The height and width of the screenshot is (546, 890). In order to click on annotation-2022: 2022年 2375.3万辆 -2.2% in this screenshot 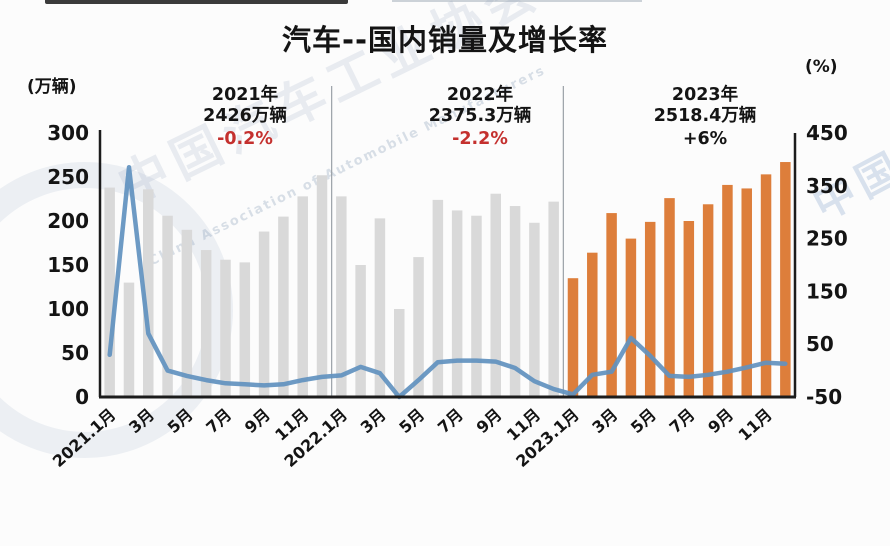, I will do `click(480, 117)`.